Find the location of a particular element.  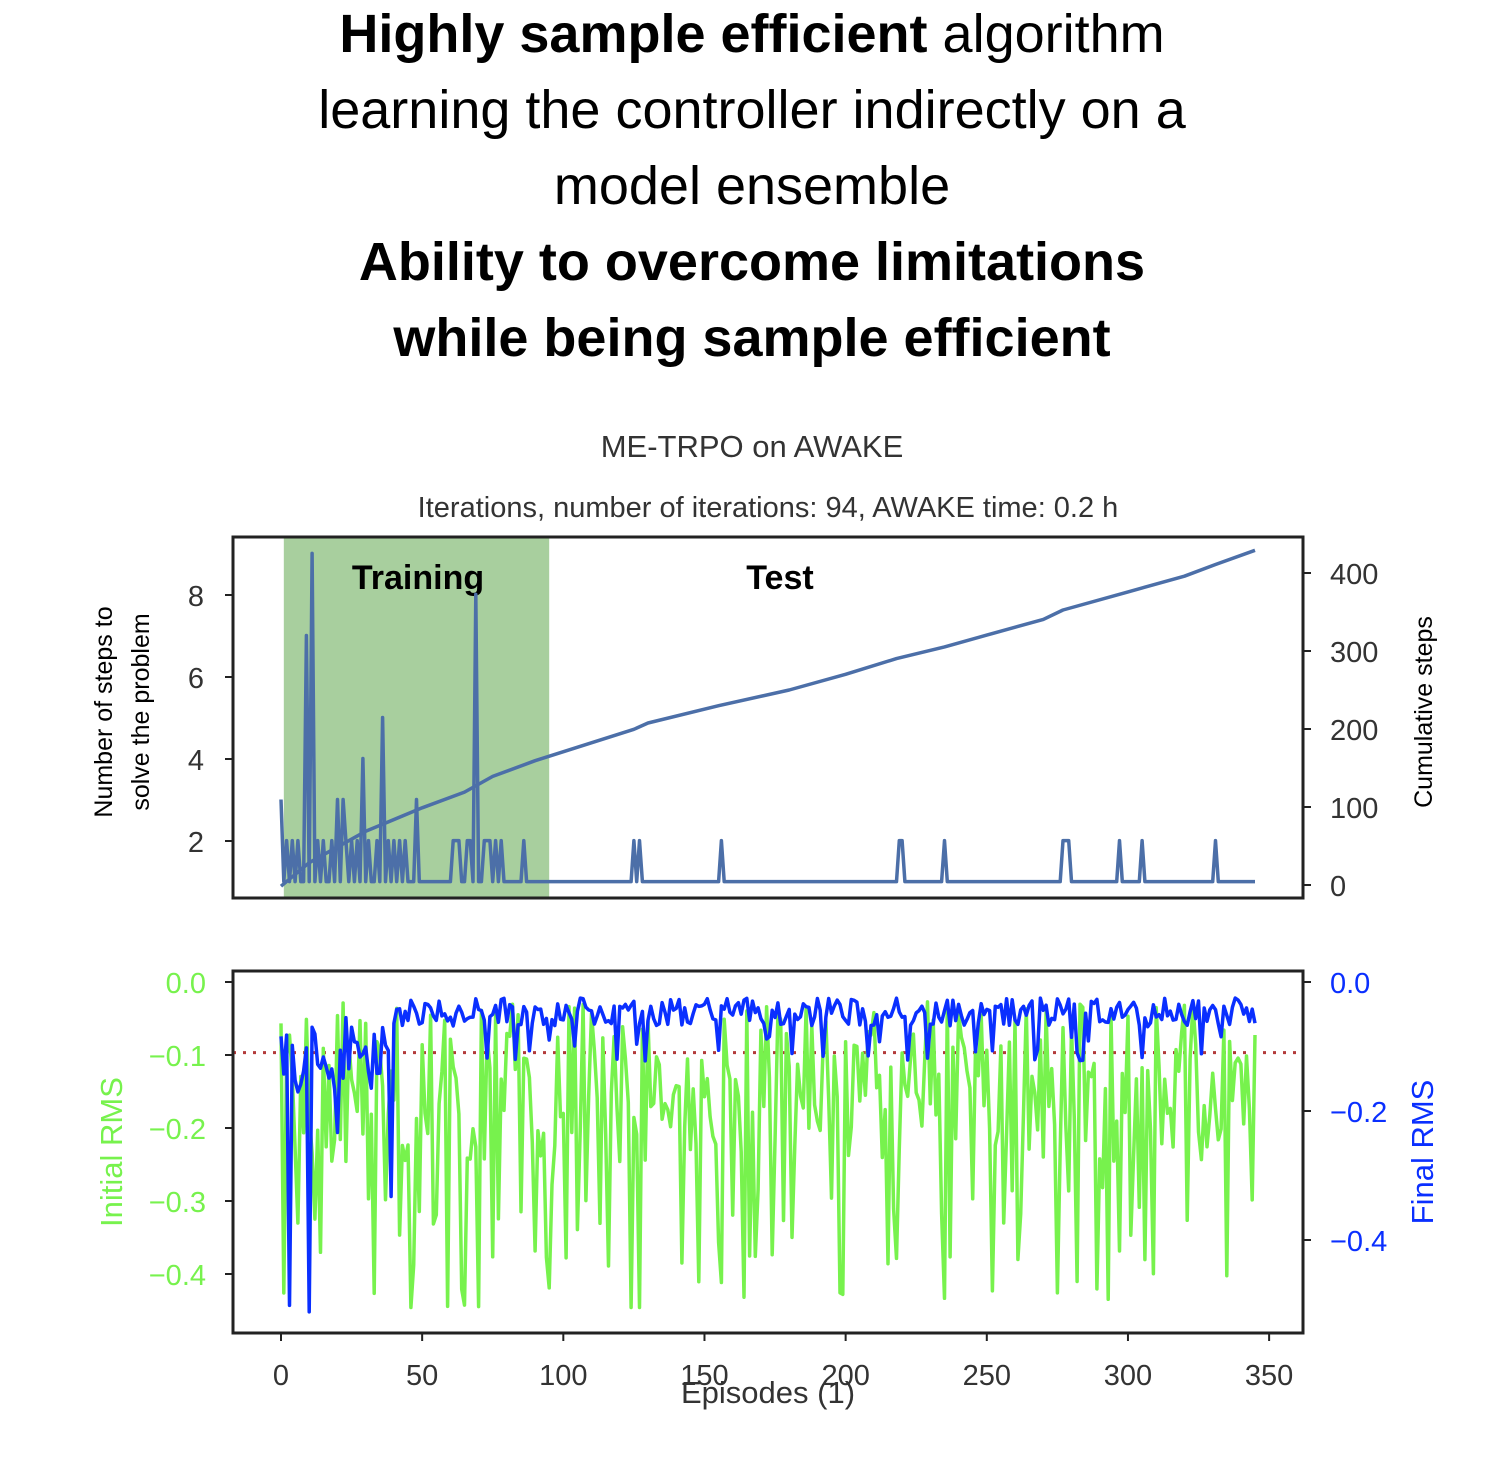

initial-rms-ylabel: Initial RMS is located at coordinates (111, 1152).